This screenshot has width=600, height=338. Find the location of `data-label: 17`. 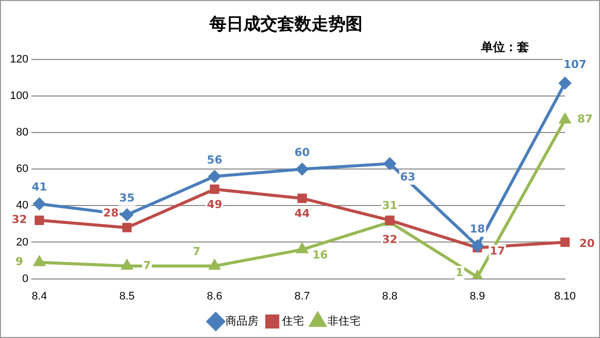

data-label: 17 is located at coordinates (498, 251).